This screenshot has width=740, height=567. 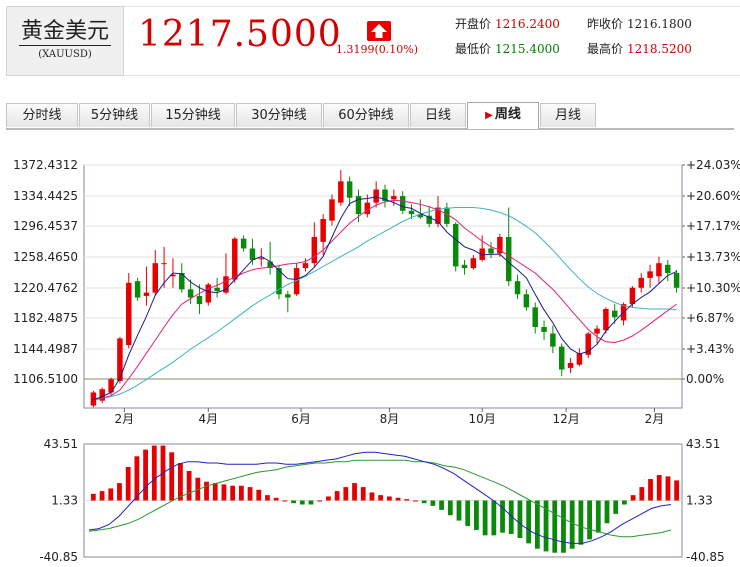 I want to click on tab-30min: 30分钟线, so click(x=279, y=115).